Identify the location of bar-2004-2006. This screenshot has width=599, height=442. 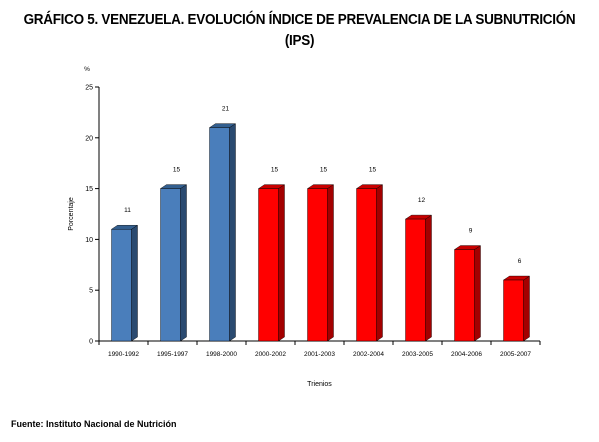
(464, 295).